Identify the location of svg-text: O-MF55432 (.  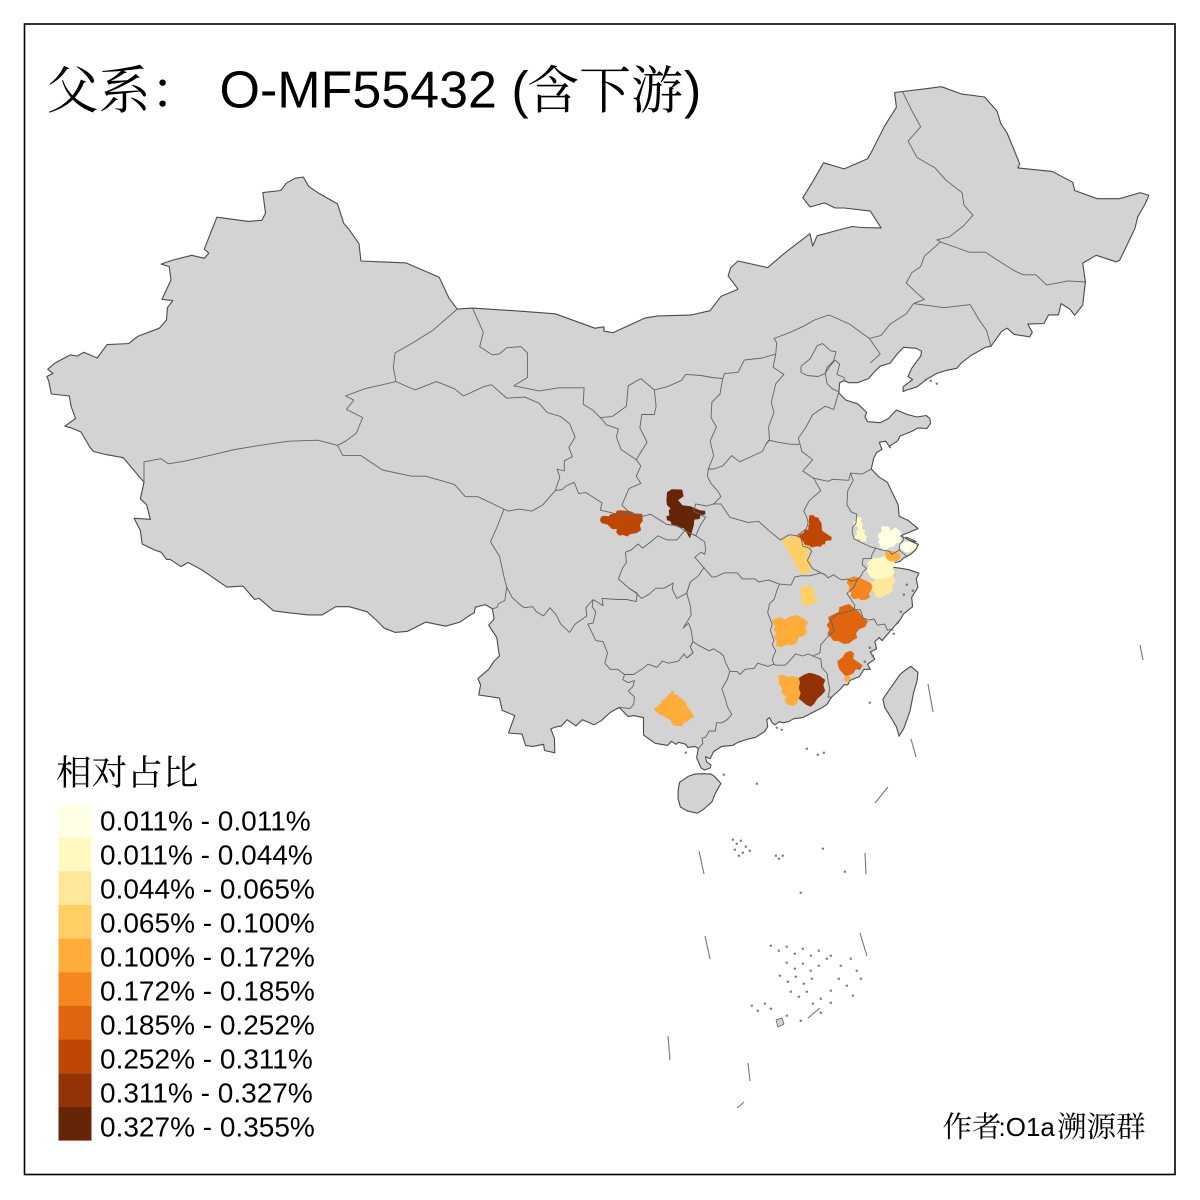
(375, 91).